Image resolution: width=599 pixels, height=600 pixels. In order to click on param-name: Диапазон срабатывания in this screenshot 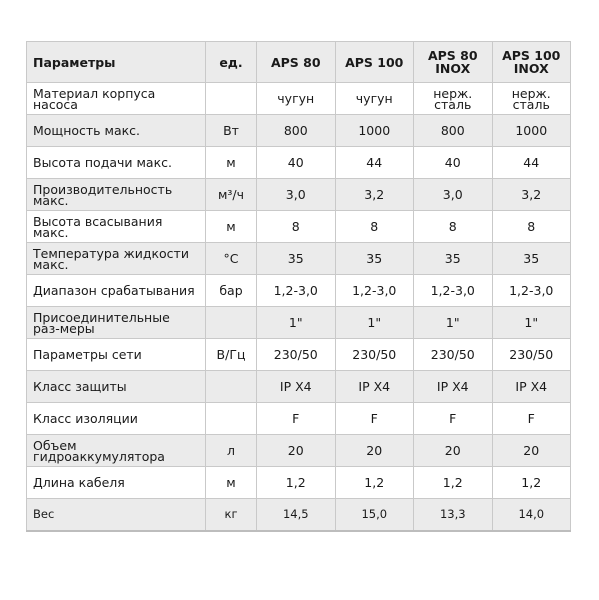, I will do `click(116, 290)`.